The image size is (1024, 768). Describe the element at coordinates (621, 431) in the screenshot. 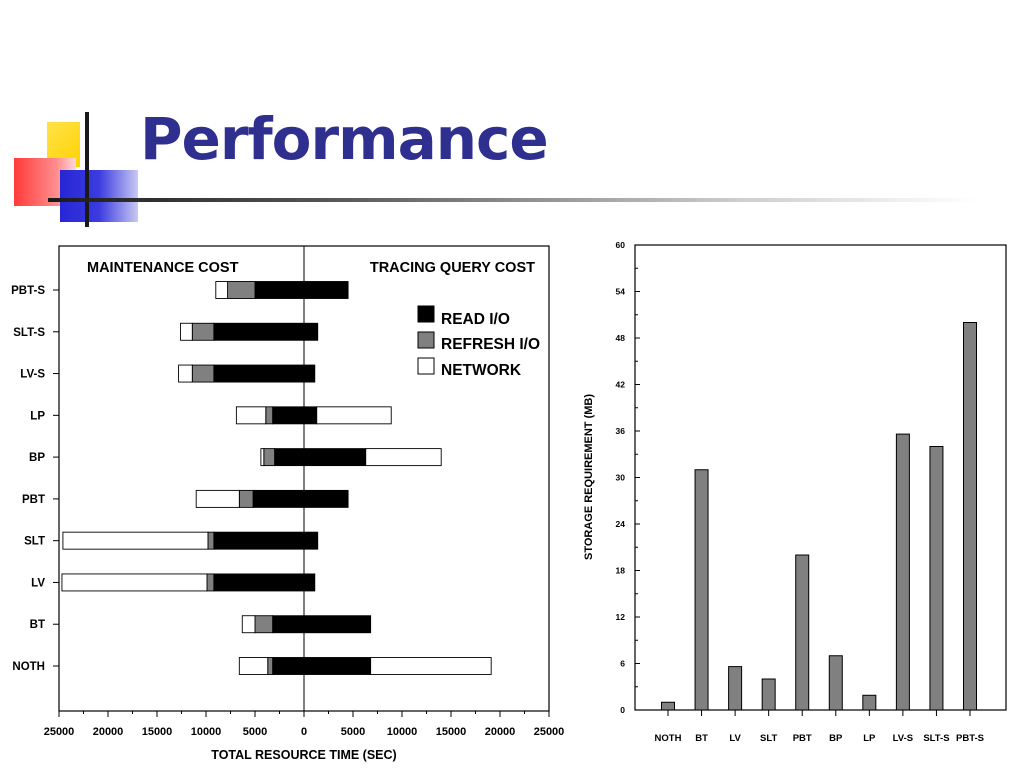

I see `y-tick-label: 36` at that location.